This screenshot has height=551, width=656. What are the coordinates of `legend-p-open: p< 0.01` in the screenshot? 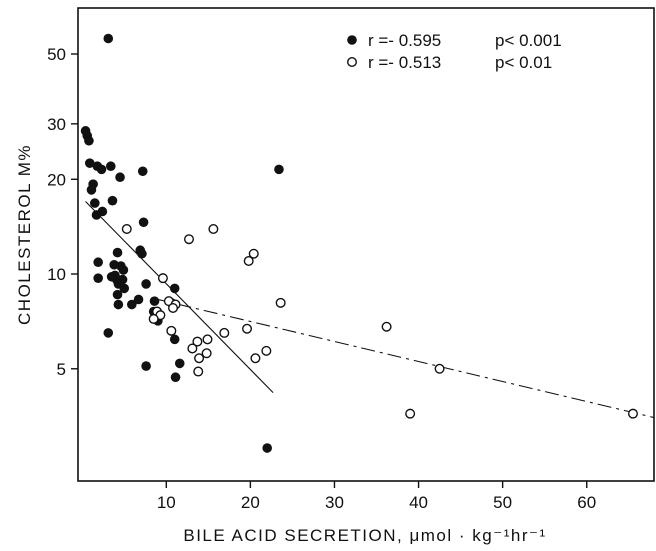 It's located at (523, 62).